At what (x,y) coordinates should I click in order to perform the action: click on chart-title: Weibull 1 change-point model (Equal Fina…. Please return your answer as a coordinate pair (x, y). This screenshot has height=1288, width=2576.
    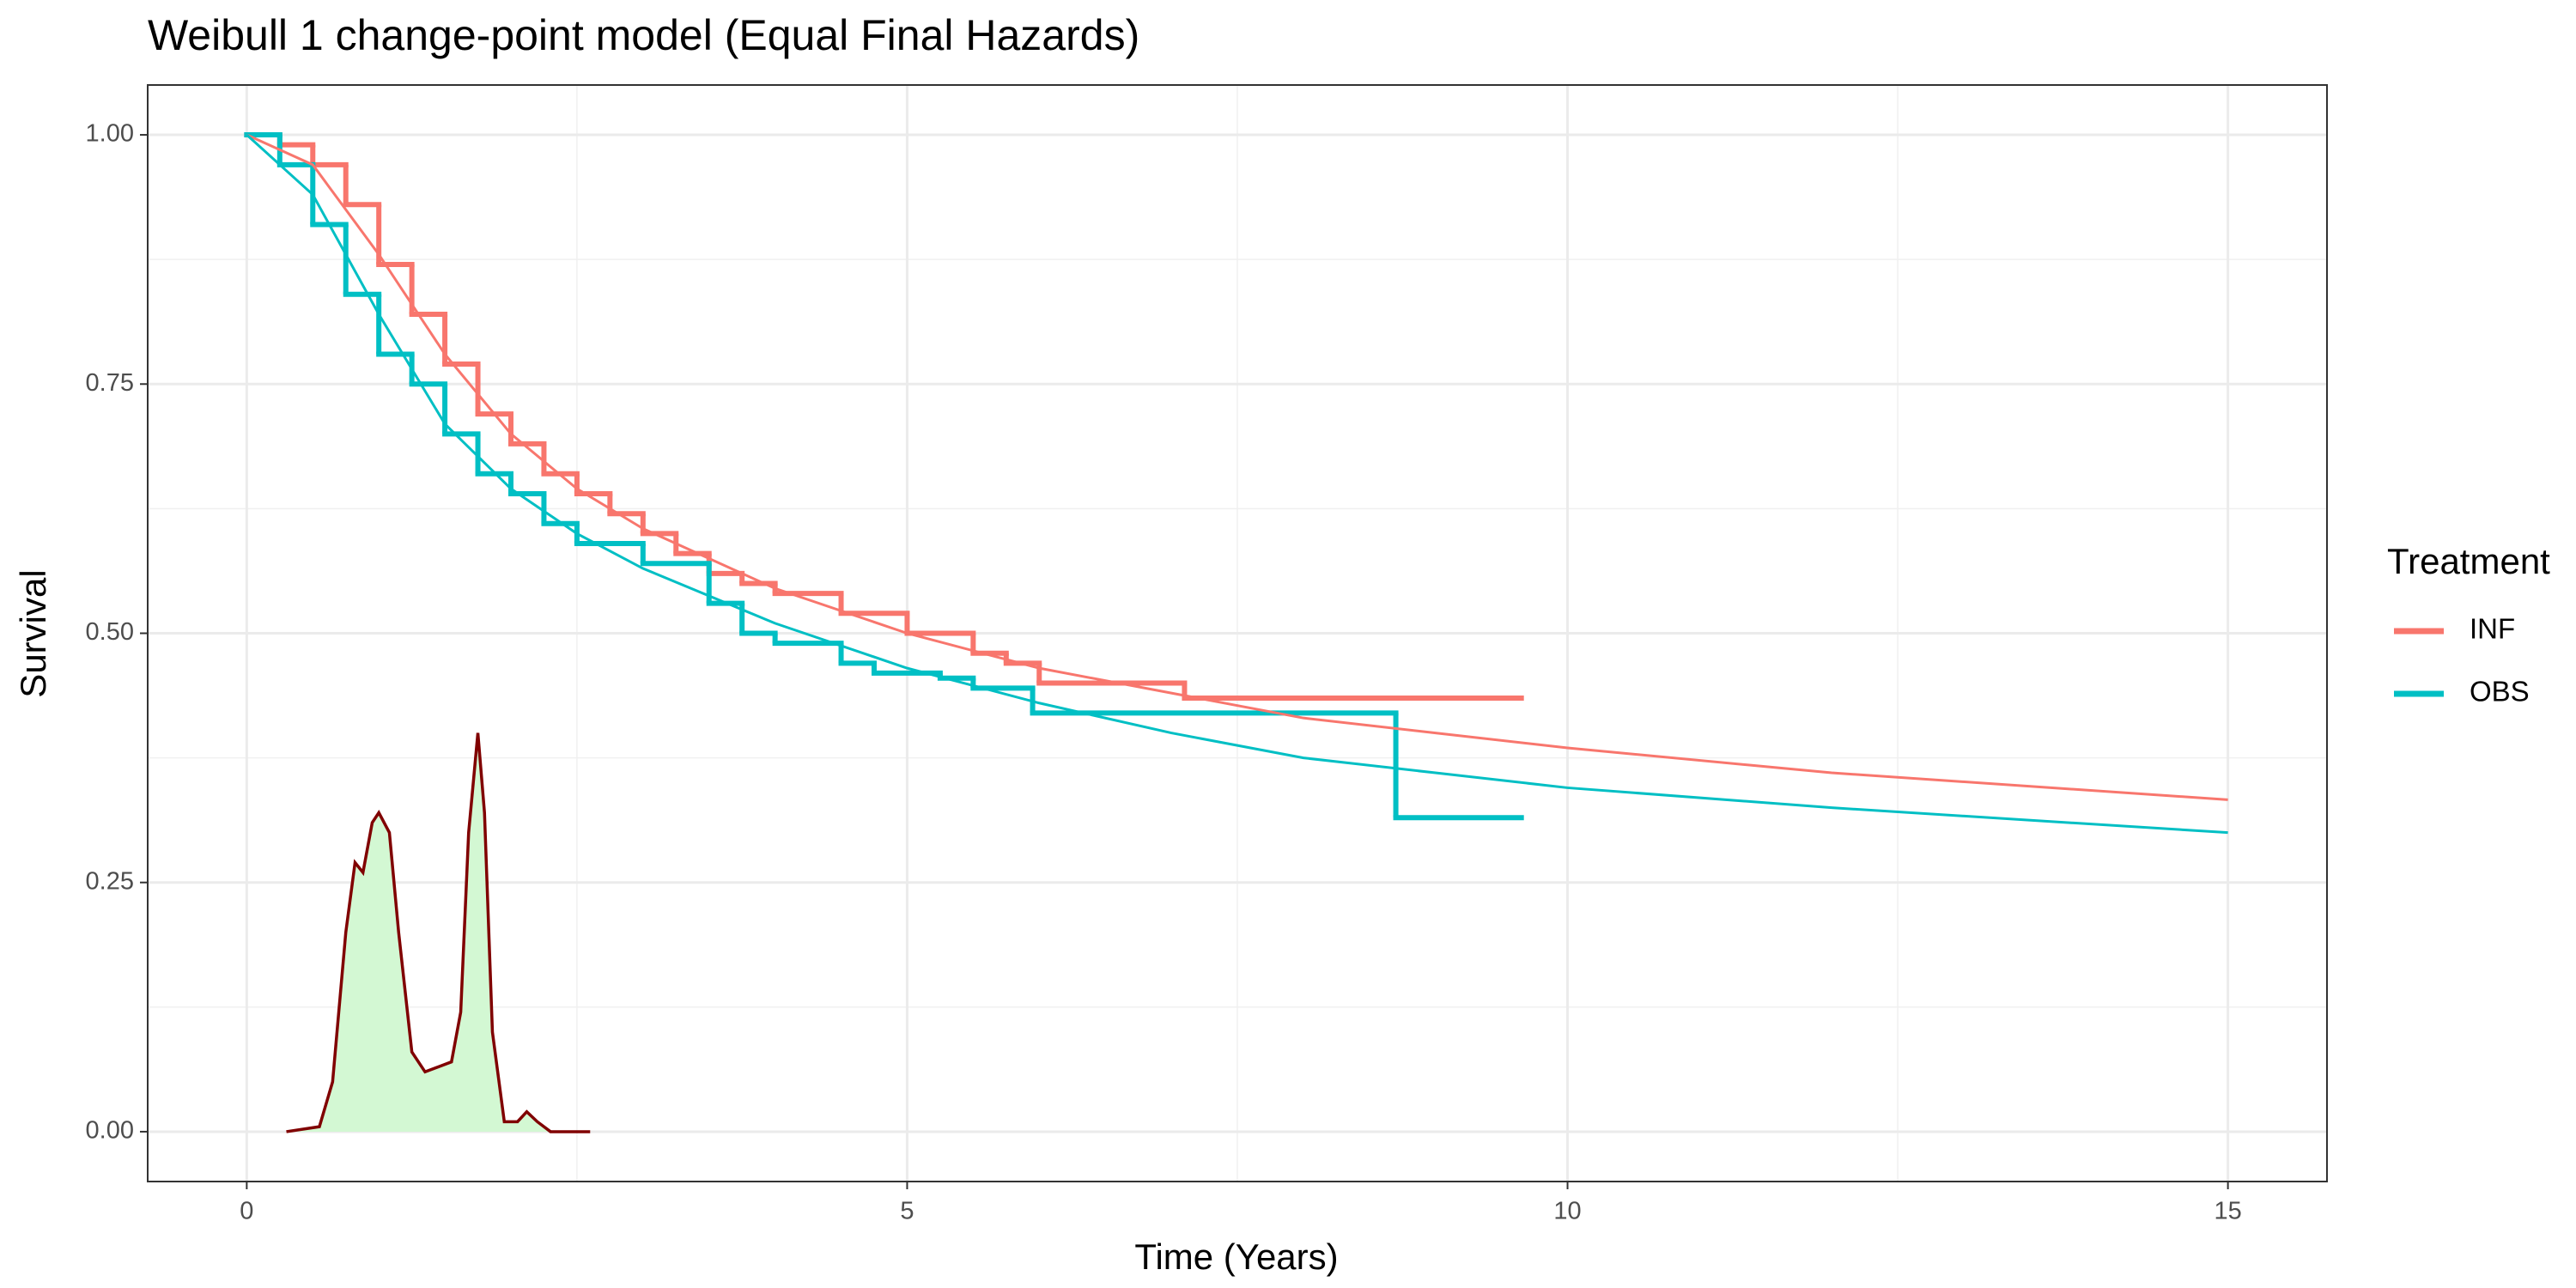
    Looking at the image, I should click on (643, 35).